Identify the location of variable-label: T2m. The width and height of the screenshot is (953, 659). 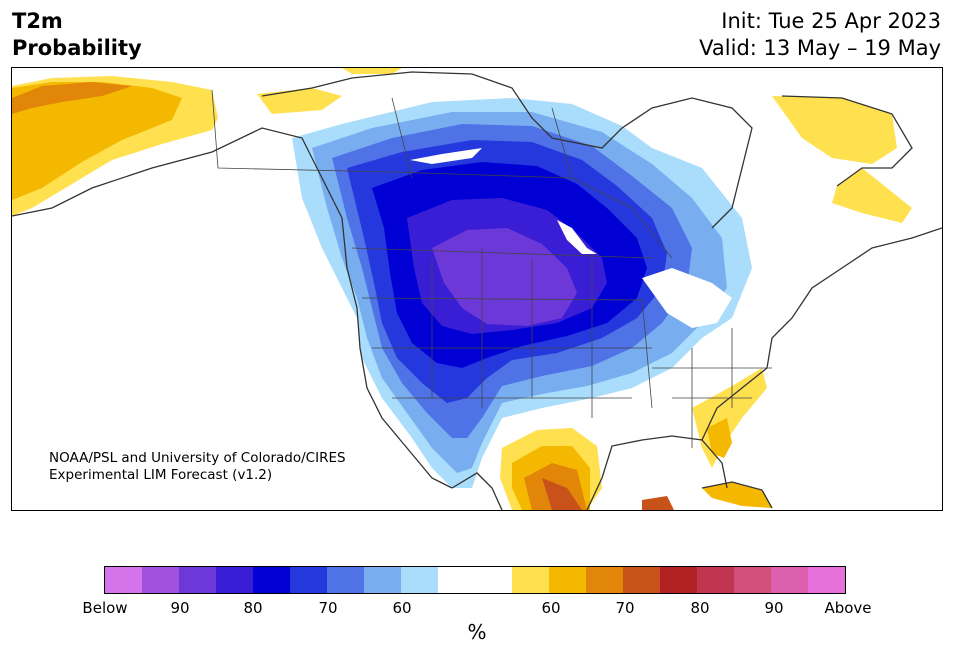
(37, 21).